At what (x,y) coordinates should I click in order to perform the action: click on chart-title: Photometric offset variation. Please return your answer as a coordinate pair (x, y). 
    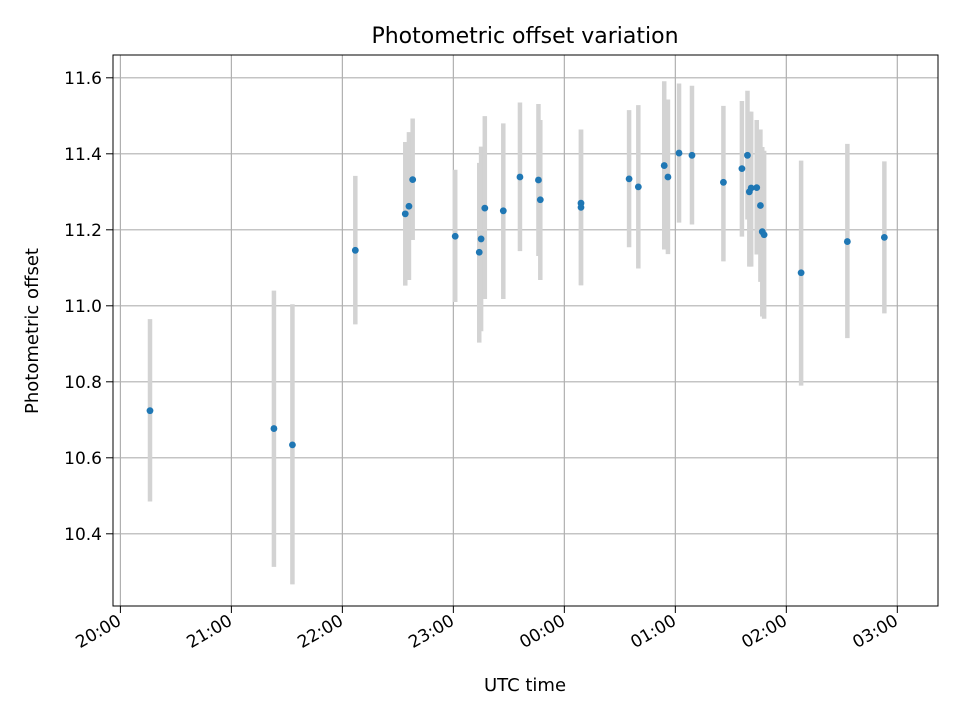
    Looking at the image, I should click on (524, 36).